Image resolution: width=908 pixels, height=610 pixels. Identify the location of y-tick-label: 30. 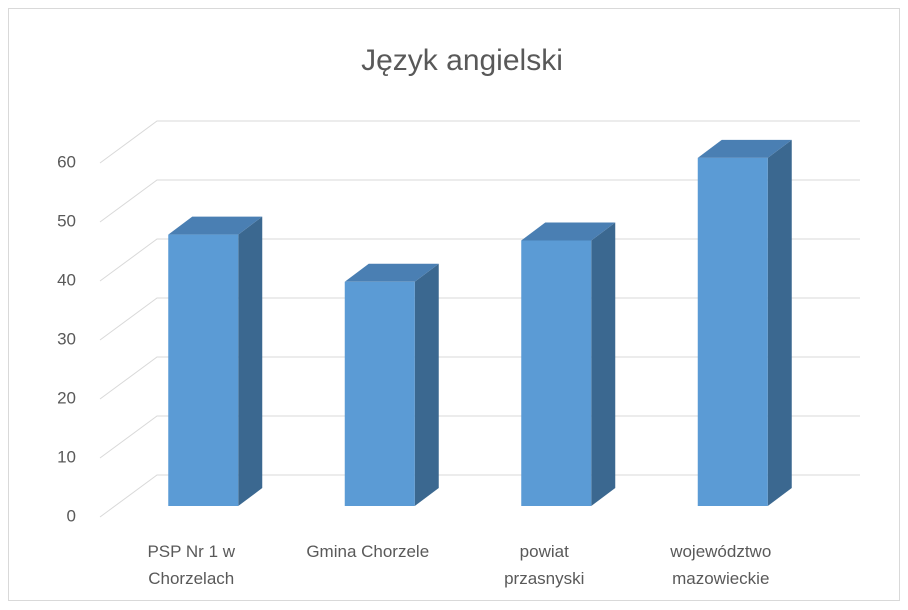
(66, 338).